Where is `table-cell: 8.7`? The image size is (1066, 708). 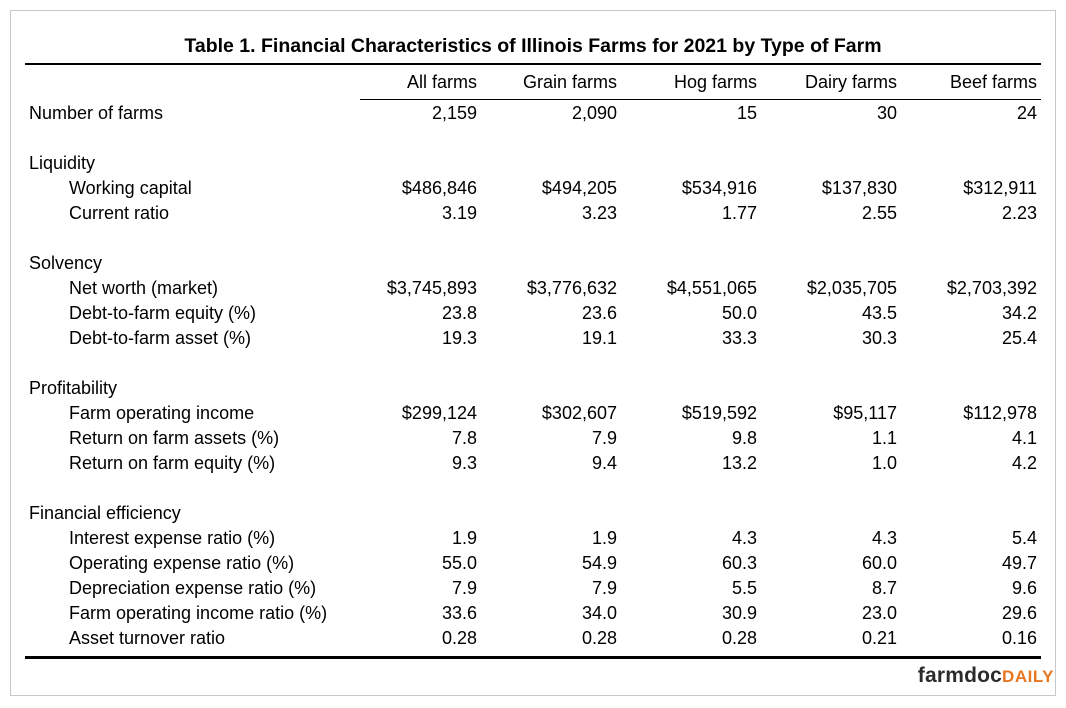
table-cell: 8.7 is located at coordinates (884, 588).